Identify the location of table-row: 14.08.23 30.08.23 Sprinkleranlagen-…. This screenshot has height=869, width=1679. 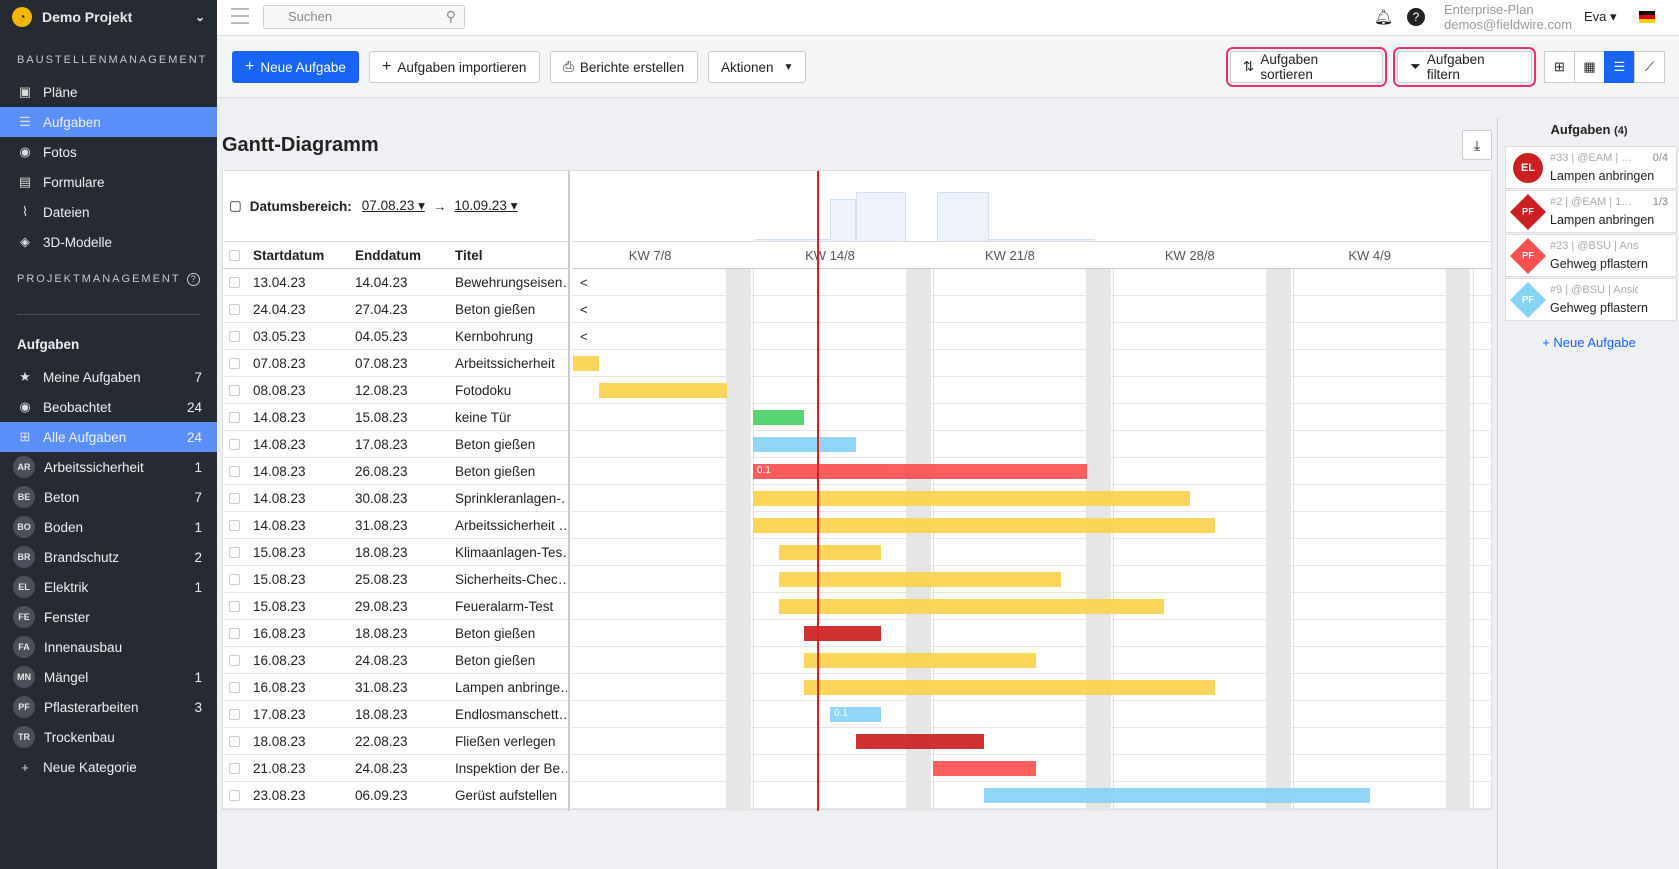
(395, 498).